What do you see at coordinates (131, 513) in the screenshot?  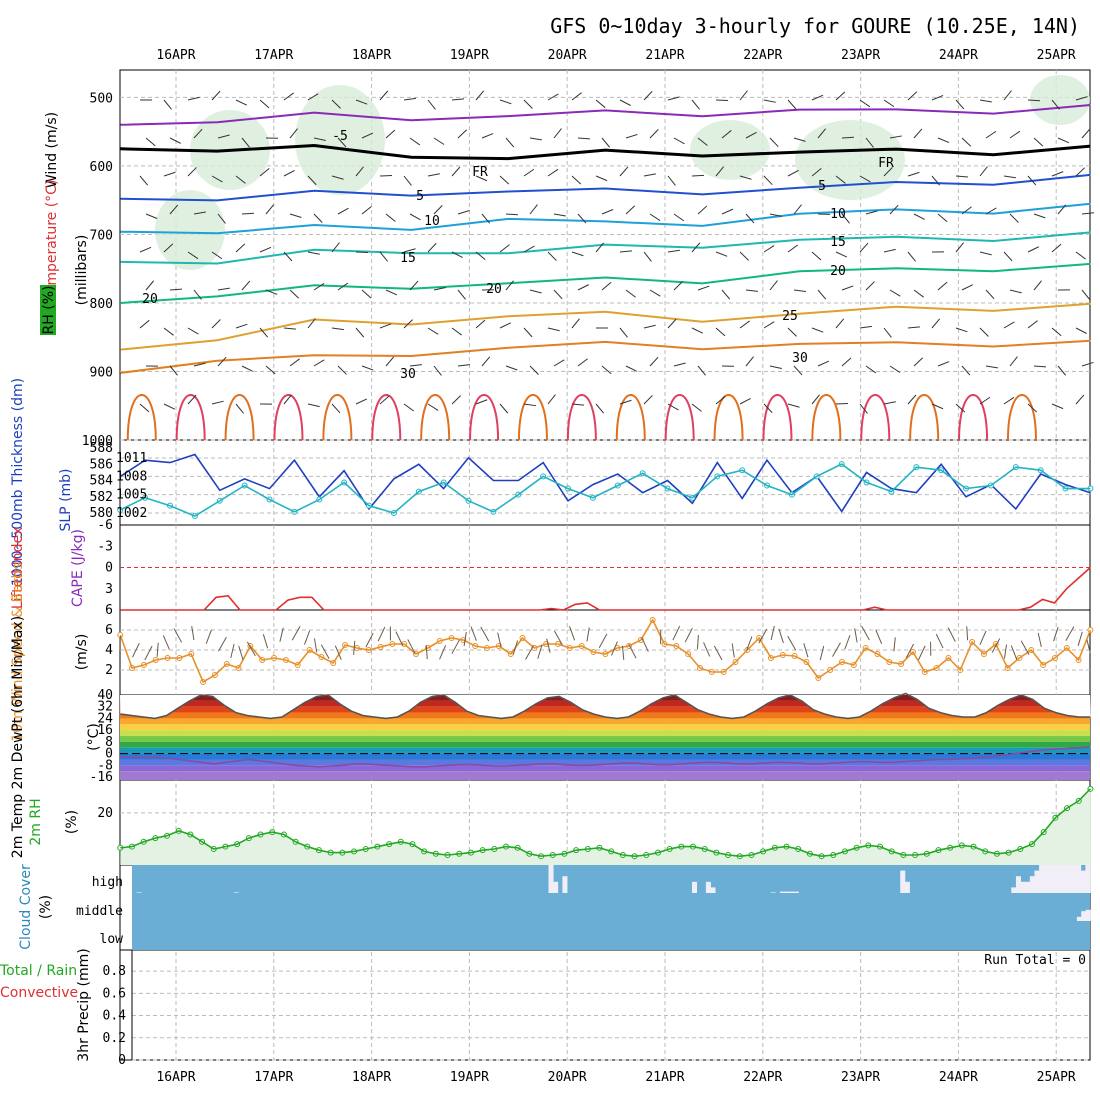 I see `slp-tick: 1002` at bounding box center [131, 513].